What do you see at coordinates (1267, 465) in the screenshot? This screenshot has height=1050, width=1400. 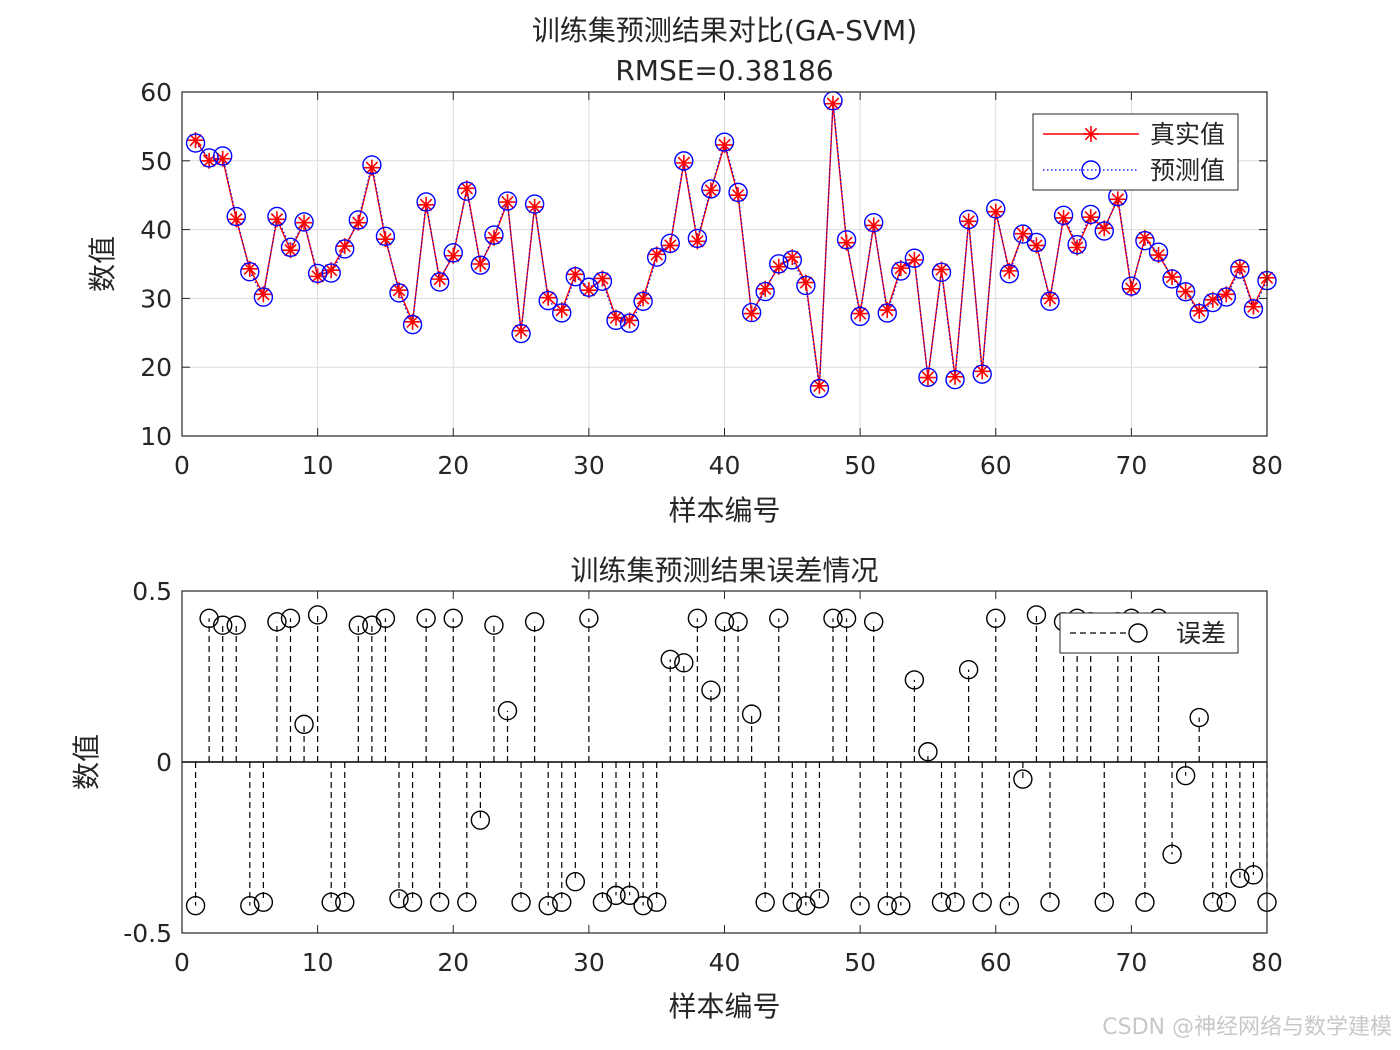 I see `x-tick-label: 80` at bounding box center [1267, 465].